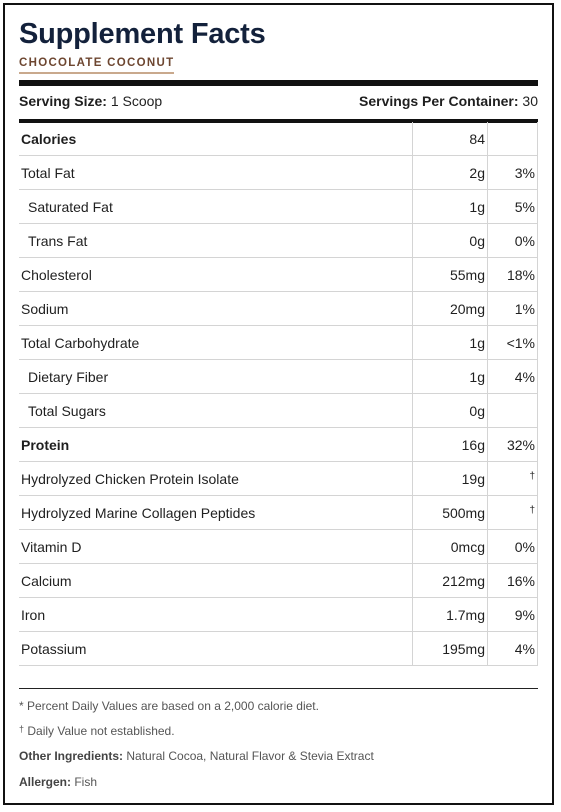 This screenshot has height=812, width=561. Describe the element at coordinates (216, 206) in the screenshot. I see `nutrient-name: Saturated Fat` at that location.